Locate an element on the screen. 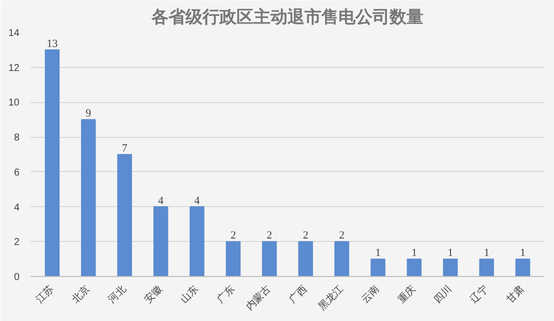 The height and width of the screenshot is (321, 554). y-tick-label: 4 is located at coordinates (17, 208).